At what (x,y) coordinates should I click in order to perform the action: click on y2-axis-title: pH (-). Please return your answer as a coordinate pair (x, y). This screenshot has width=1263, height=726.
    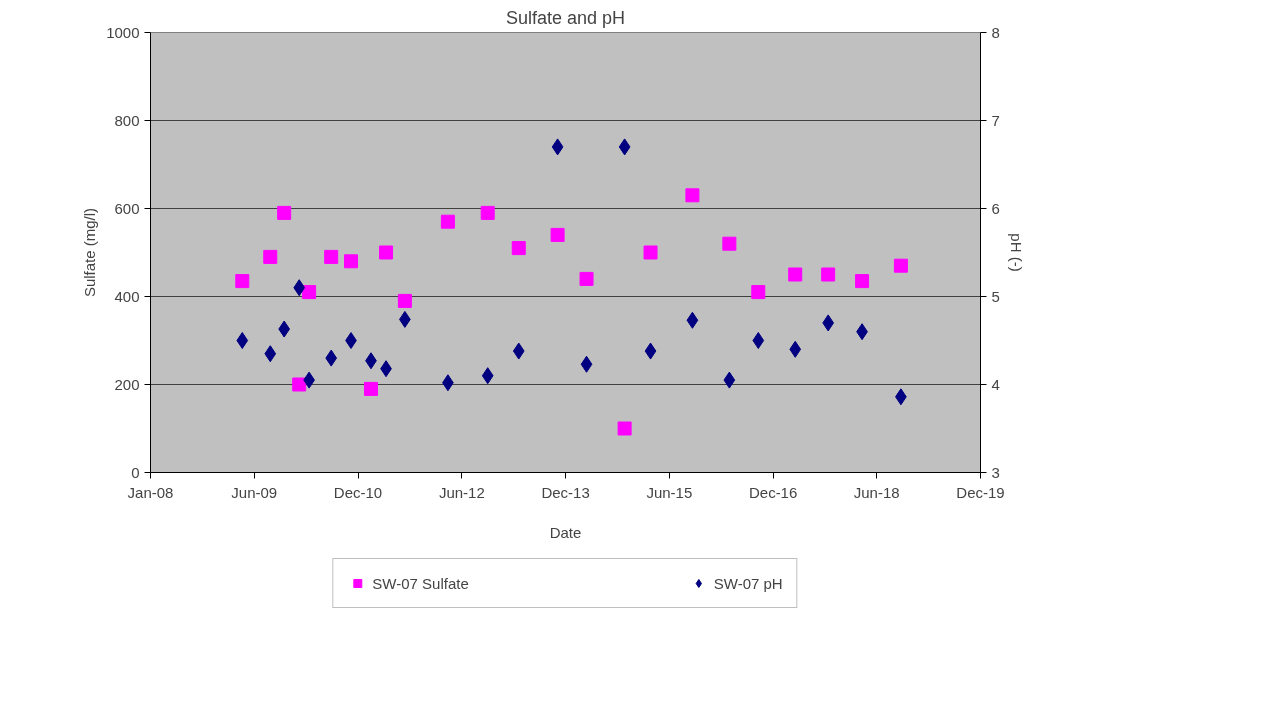
    Looking at the image, I should click on (1016, 252).